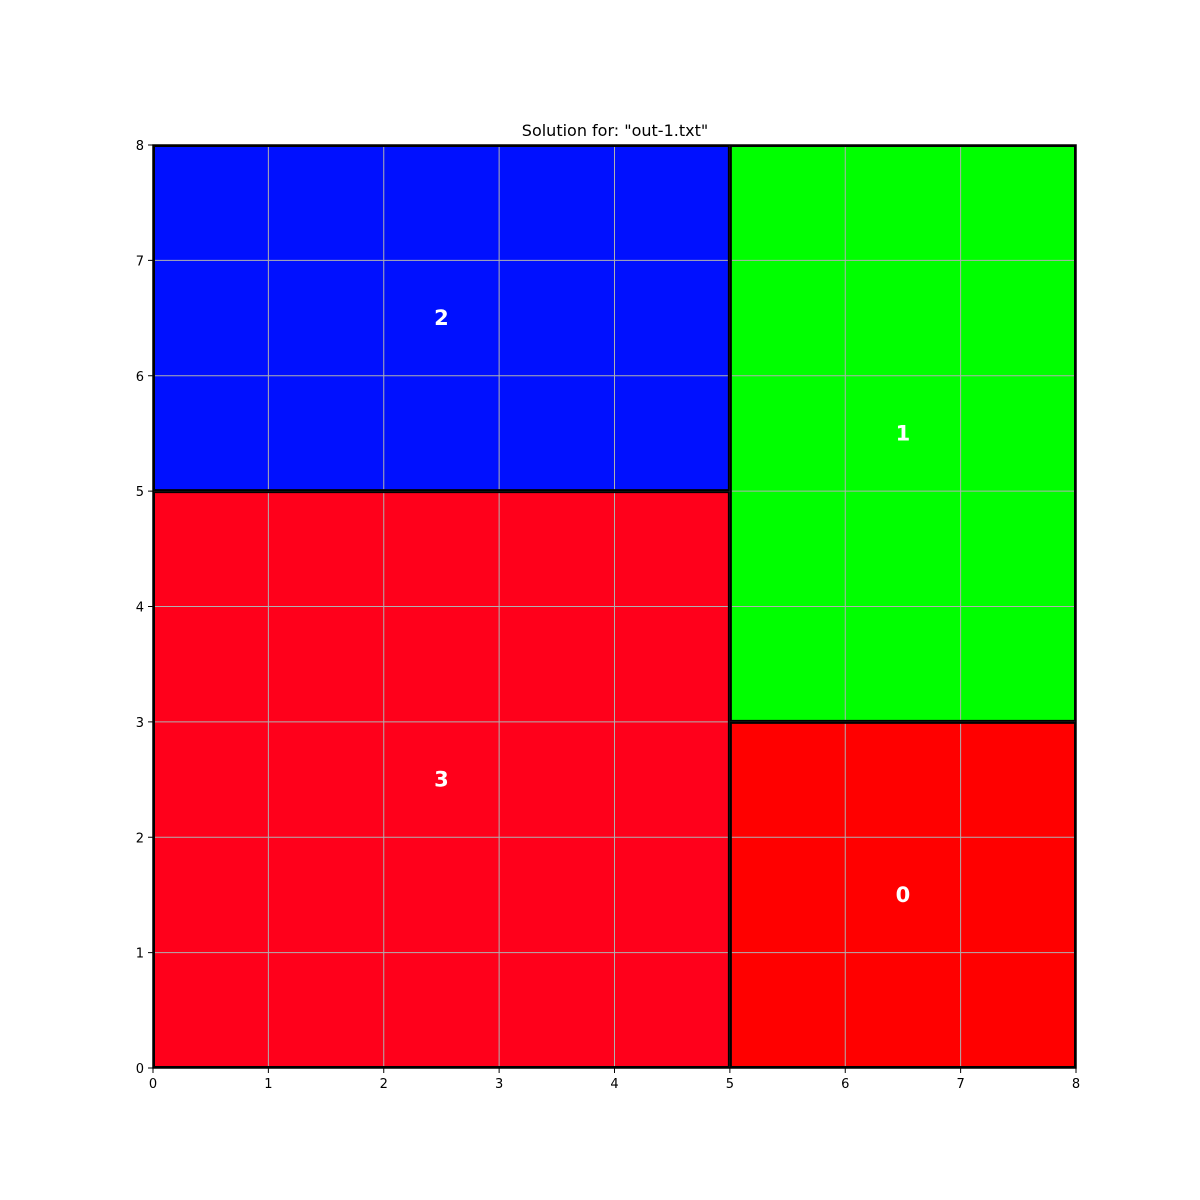 This screenshot has width=1200, height=1200. Describe the element at coordinates (730, 1084) in the screenshot. I see `x-tick-label: 5` at that location.